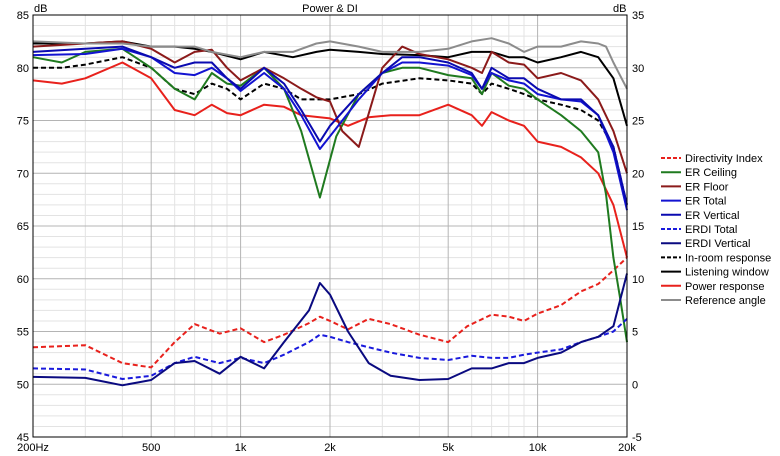 The width and height of the screenshot is (780, 456). What do you see at coordinates (23, 385) in the screenshot?
I see `y-left-tick-label: 50` at bounding box center [23, 385].